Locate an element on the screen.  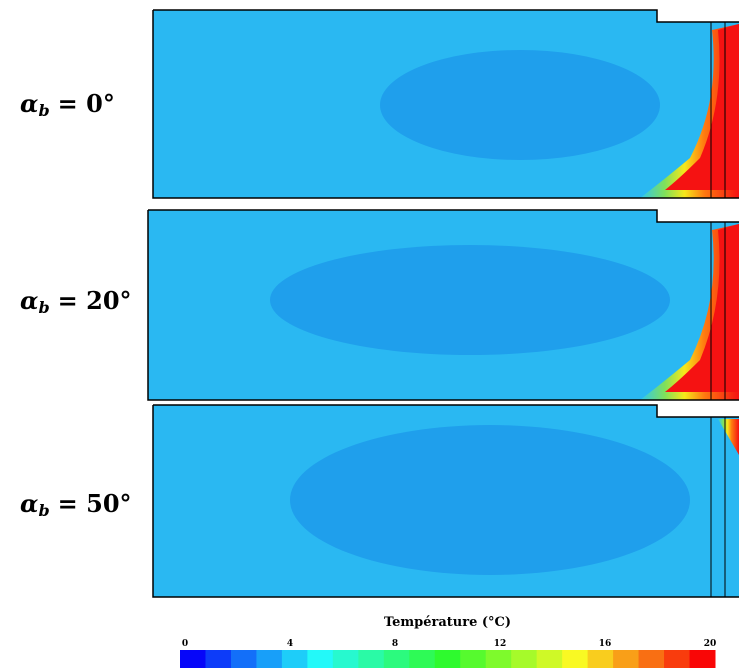
panel-label: αb = 0° is located at coordinates (67, 104).